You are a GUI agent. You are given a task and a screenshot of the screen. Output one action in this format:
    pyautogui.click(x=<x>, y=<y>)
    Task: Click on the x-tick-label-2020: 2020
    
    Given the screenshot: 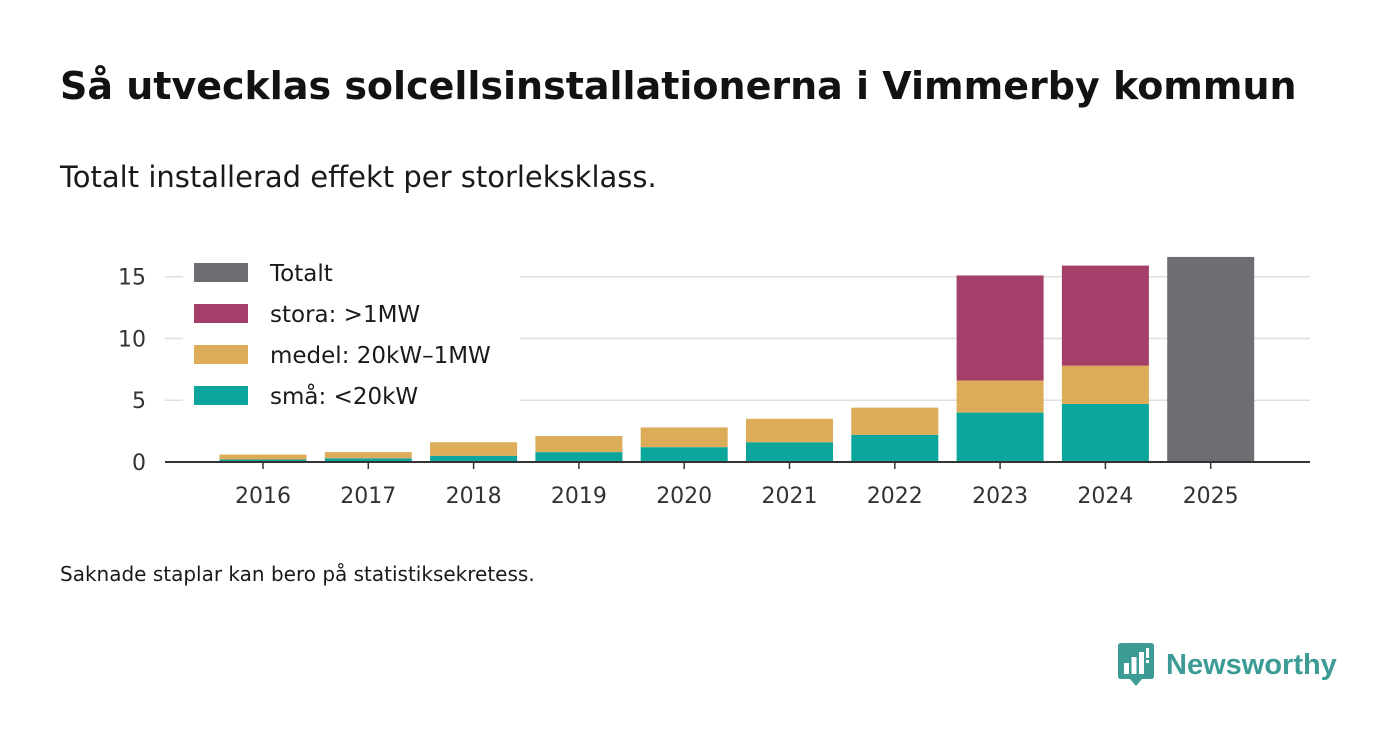 What is the action you would take?
    pyautogui.click(x=684, y=496)
    